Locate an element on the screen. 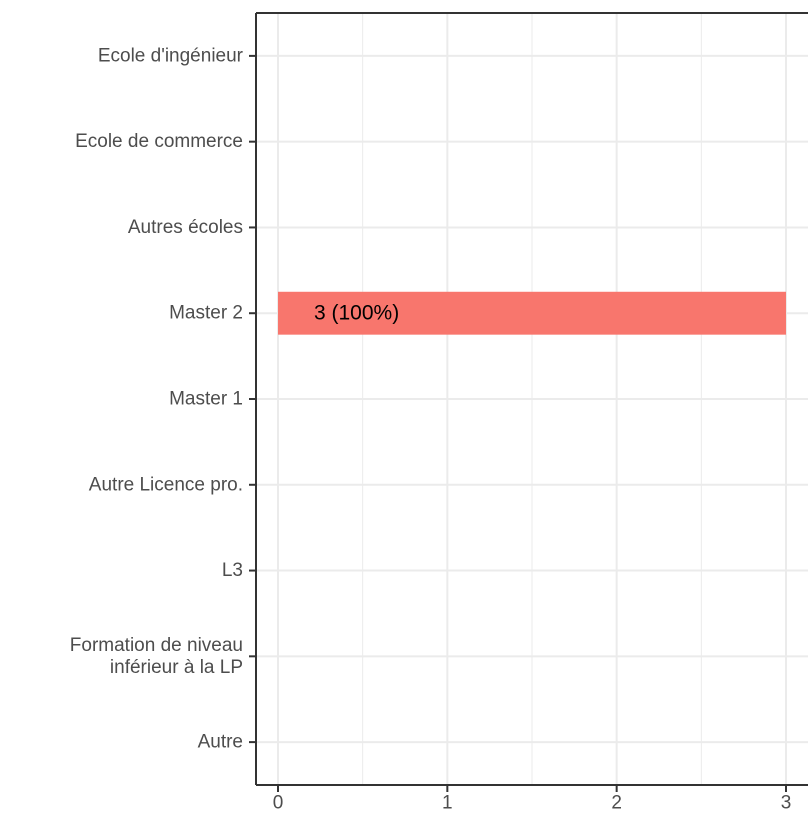 This screenshot has width=808, height=815. y-tick-label: Autre is located at coordinates (220, 742).